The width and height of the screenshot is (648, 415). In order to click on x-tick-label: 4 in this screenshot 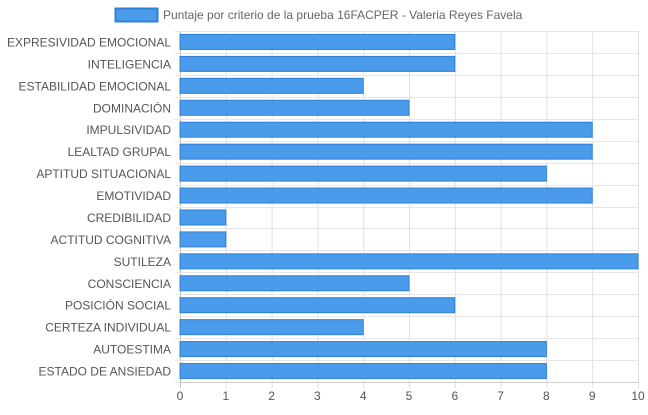, I will do `click(363, 396)`.